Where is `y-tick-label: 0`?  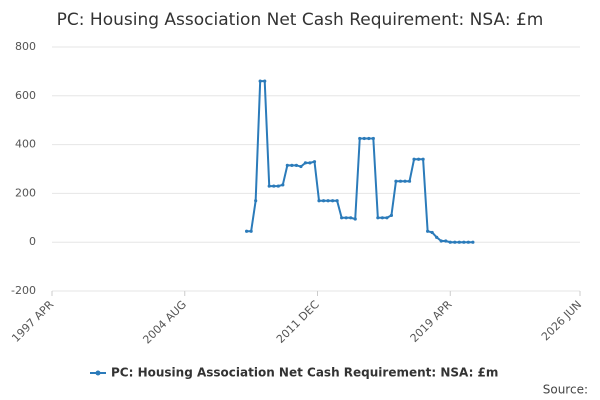
y-tick-label: 0 is located at coordinates (32, 241).